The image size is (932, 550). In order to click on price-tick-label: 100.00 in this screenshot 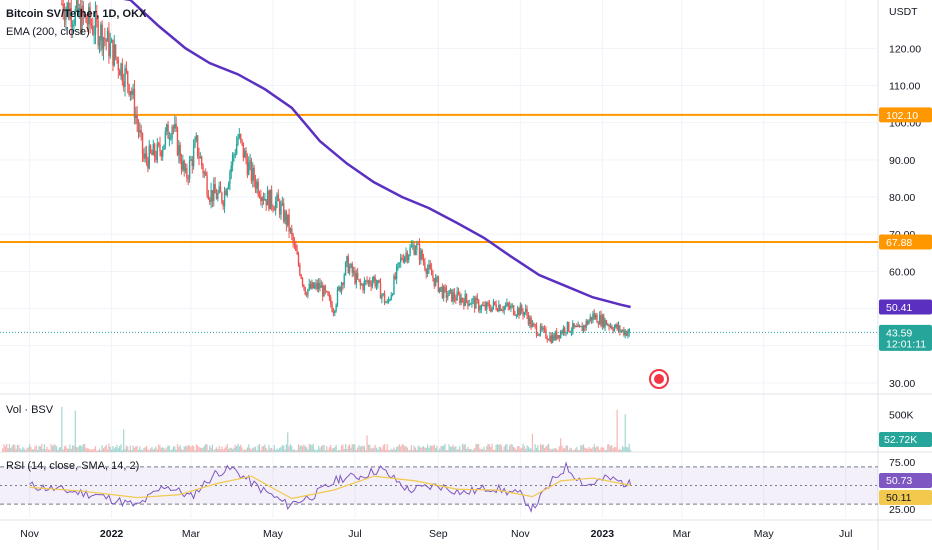, I will do `click(905, 124)`.